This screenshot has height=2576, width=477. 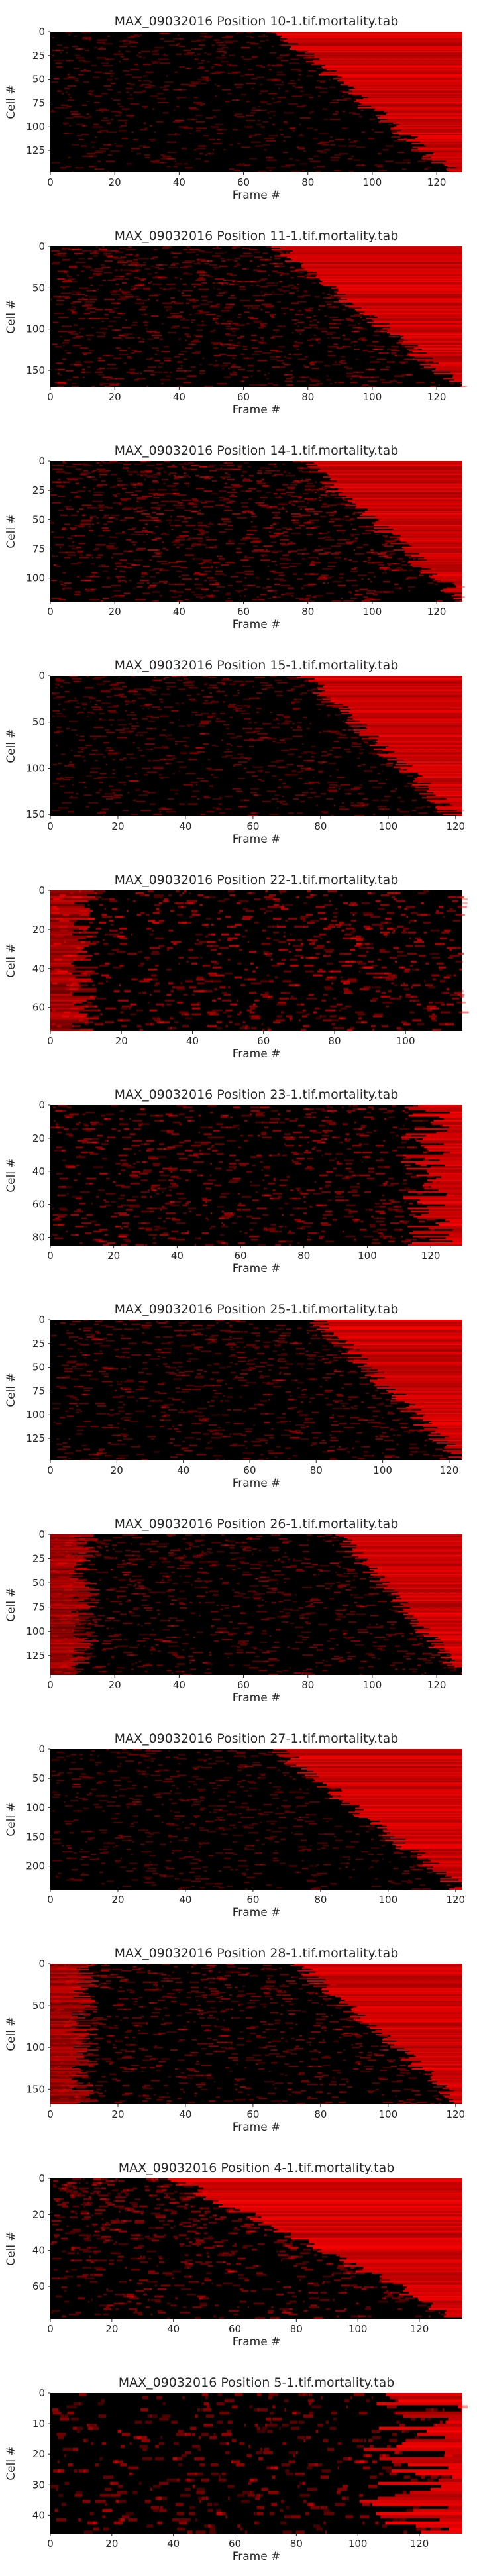 What do you see at coordinates (35, 329) in the screenshot?
I see `y-tick-label: 100` at bounding box center [35, 329].